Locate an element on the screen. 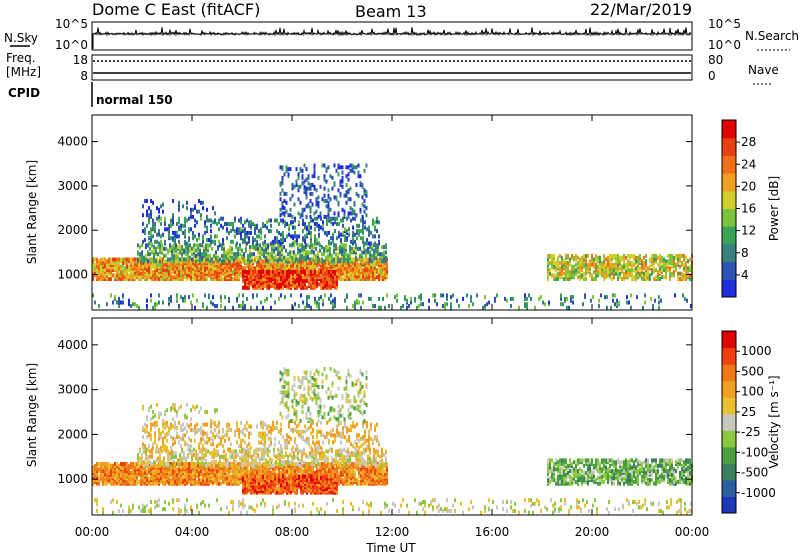 The image size is (800, 554). cpid-value: normal 150 is located at coordinates (134, 100).